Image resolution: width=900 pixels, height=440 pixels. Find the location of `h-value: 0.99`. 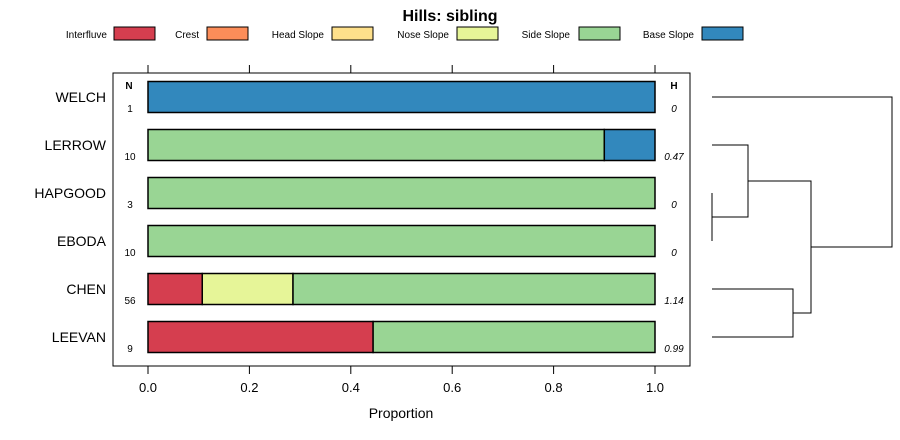

h-value: 0.99 is located at coordinates (674, 349).